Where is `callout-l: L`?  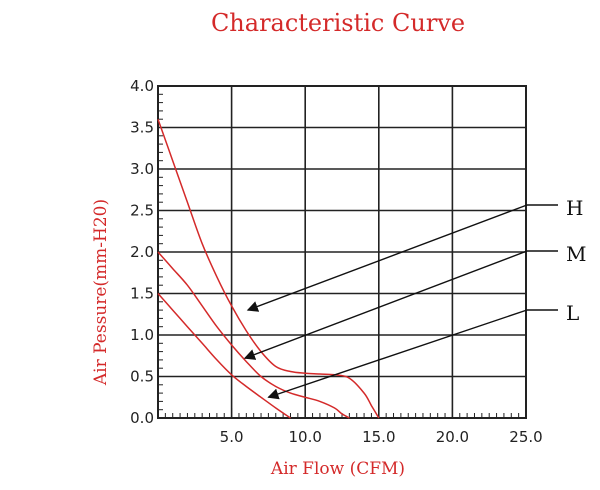 callout-l: L is located at coordinates (423, 350).